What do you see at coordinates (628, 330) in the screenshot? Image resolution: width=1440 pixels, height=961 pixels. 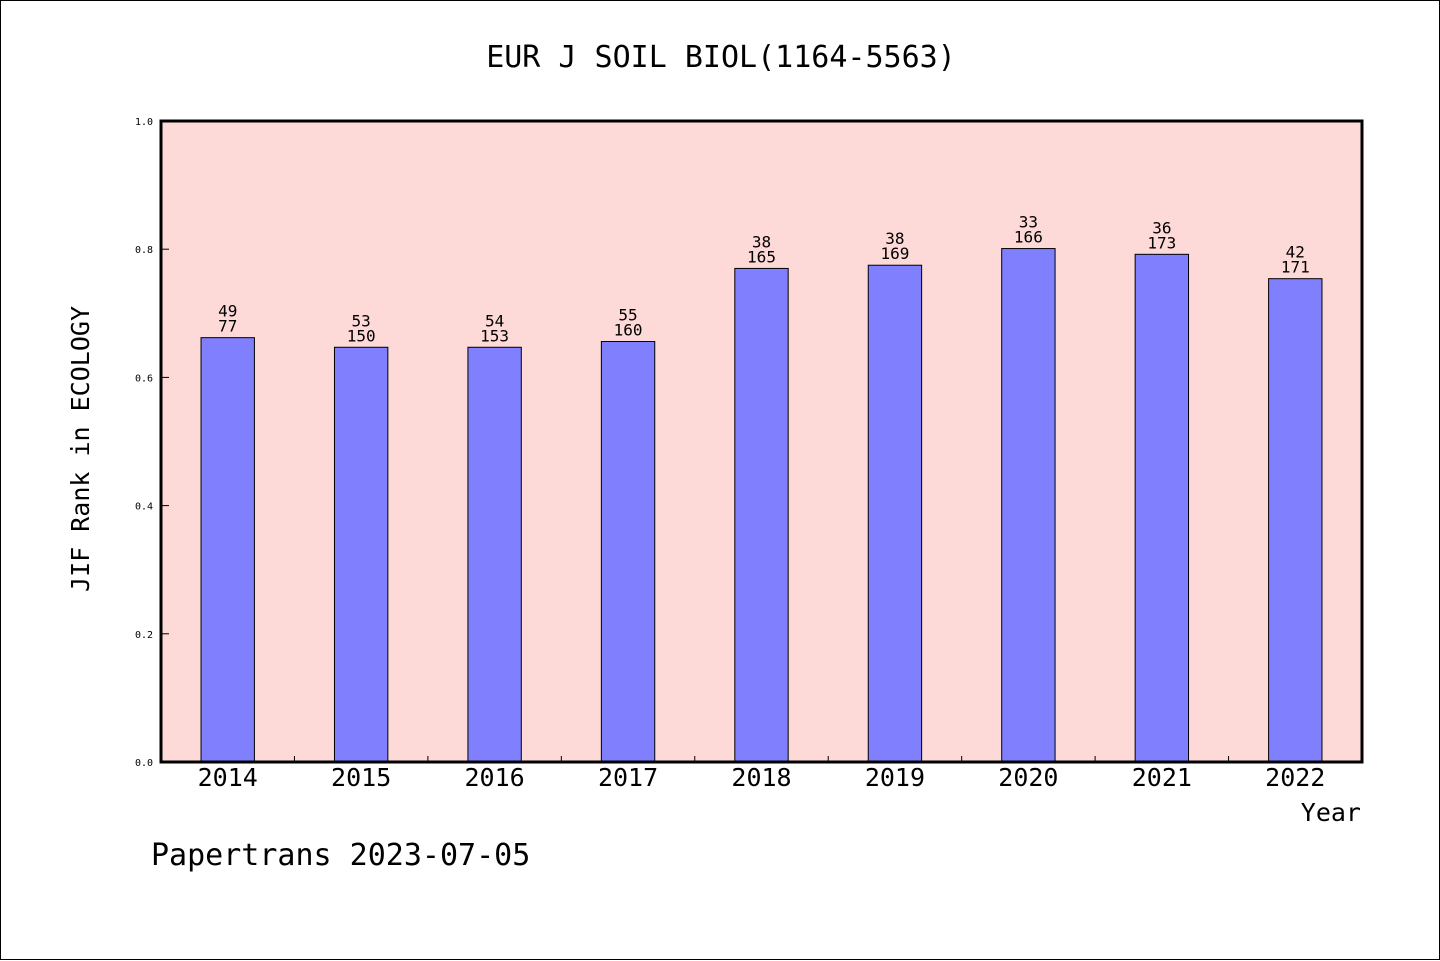 I see `total-label-2017: 160` at bounding box center [628, 330].